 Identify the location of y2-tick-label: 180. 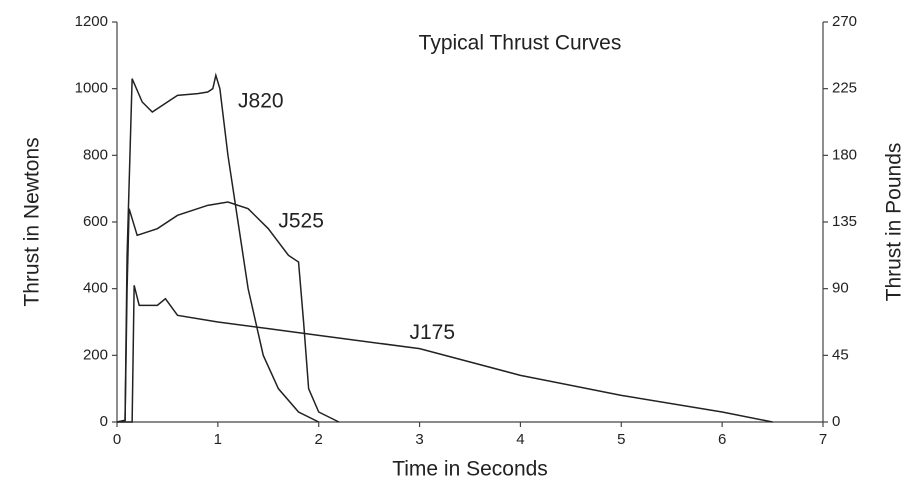
(844, 154).